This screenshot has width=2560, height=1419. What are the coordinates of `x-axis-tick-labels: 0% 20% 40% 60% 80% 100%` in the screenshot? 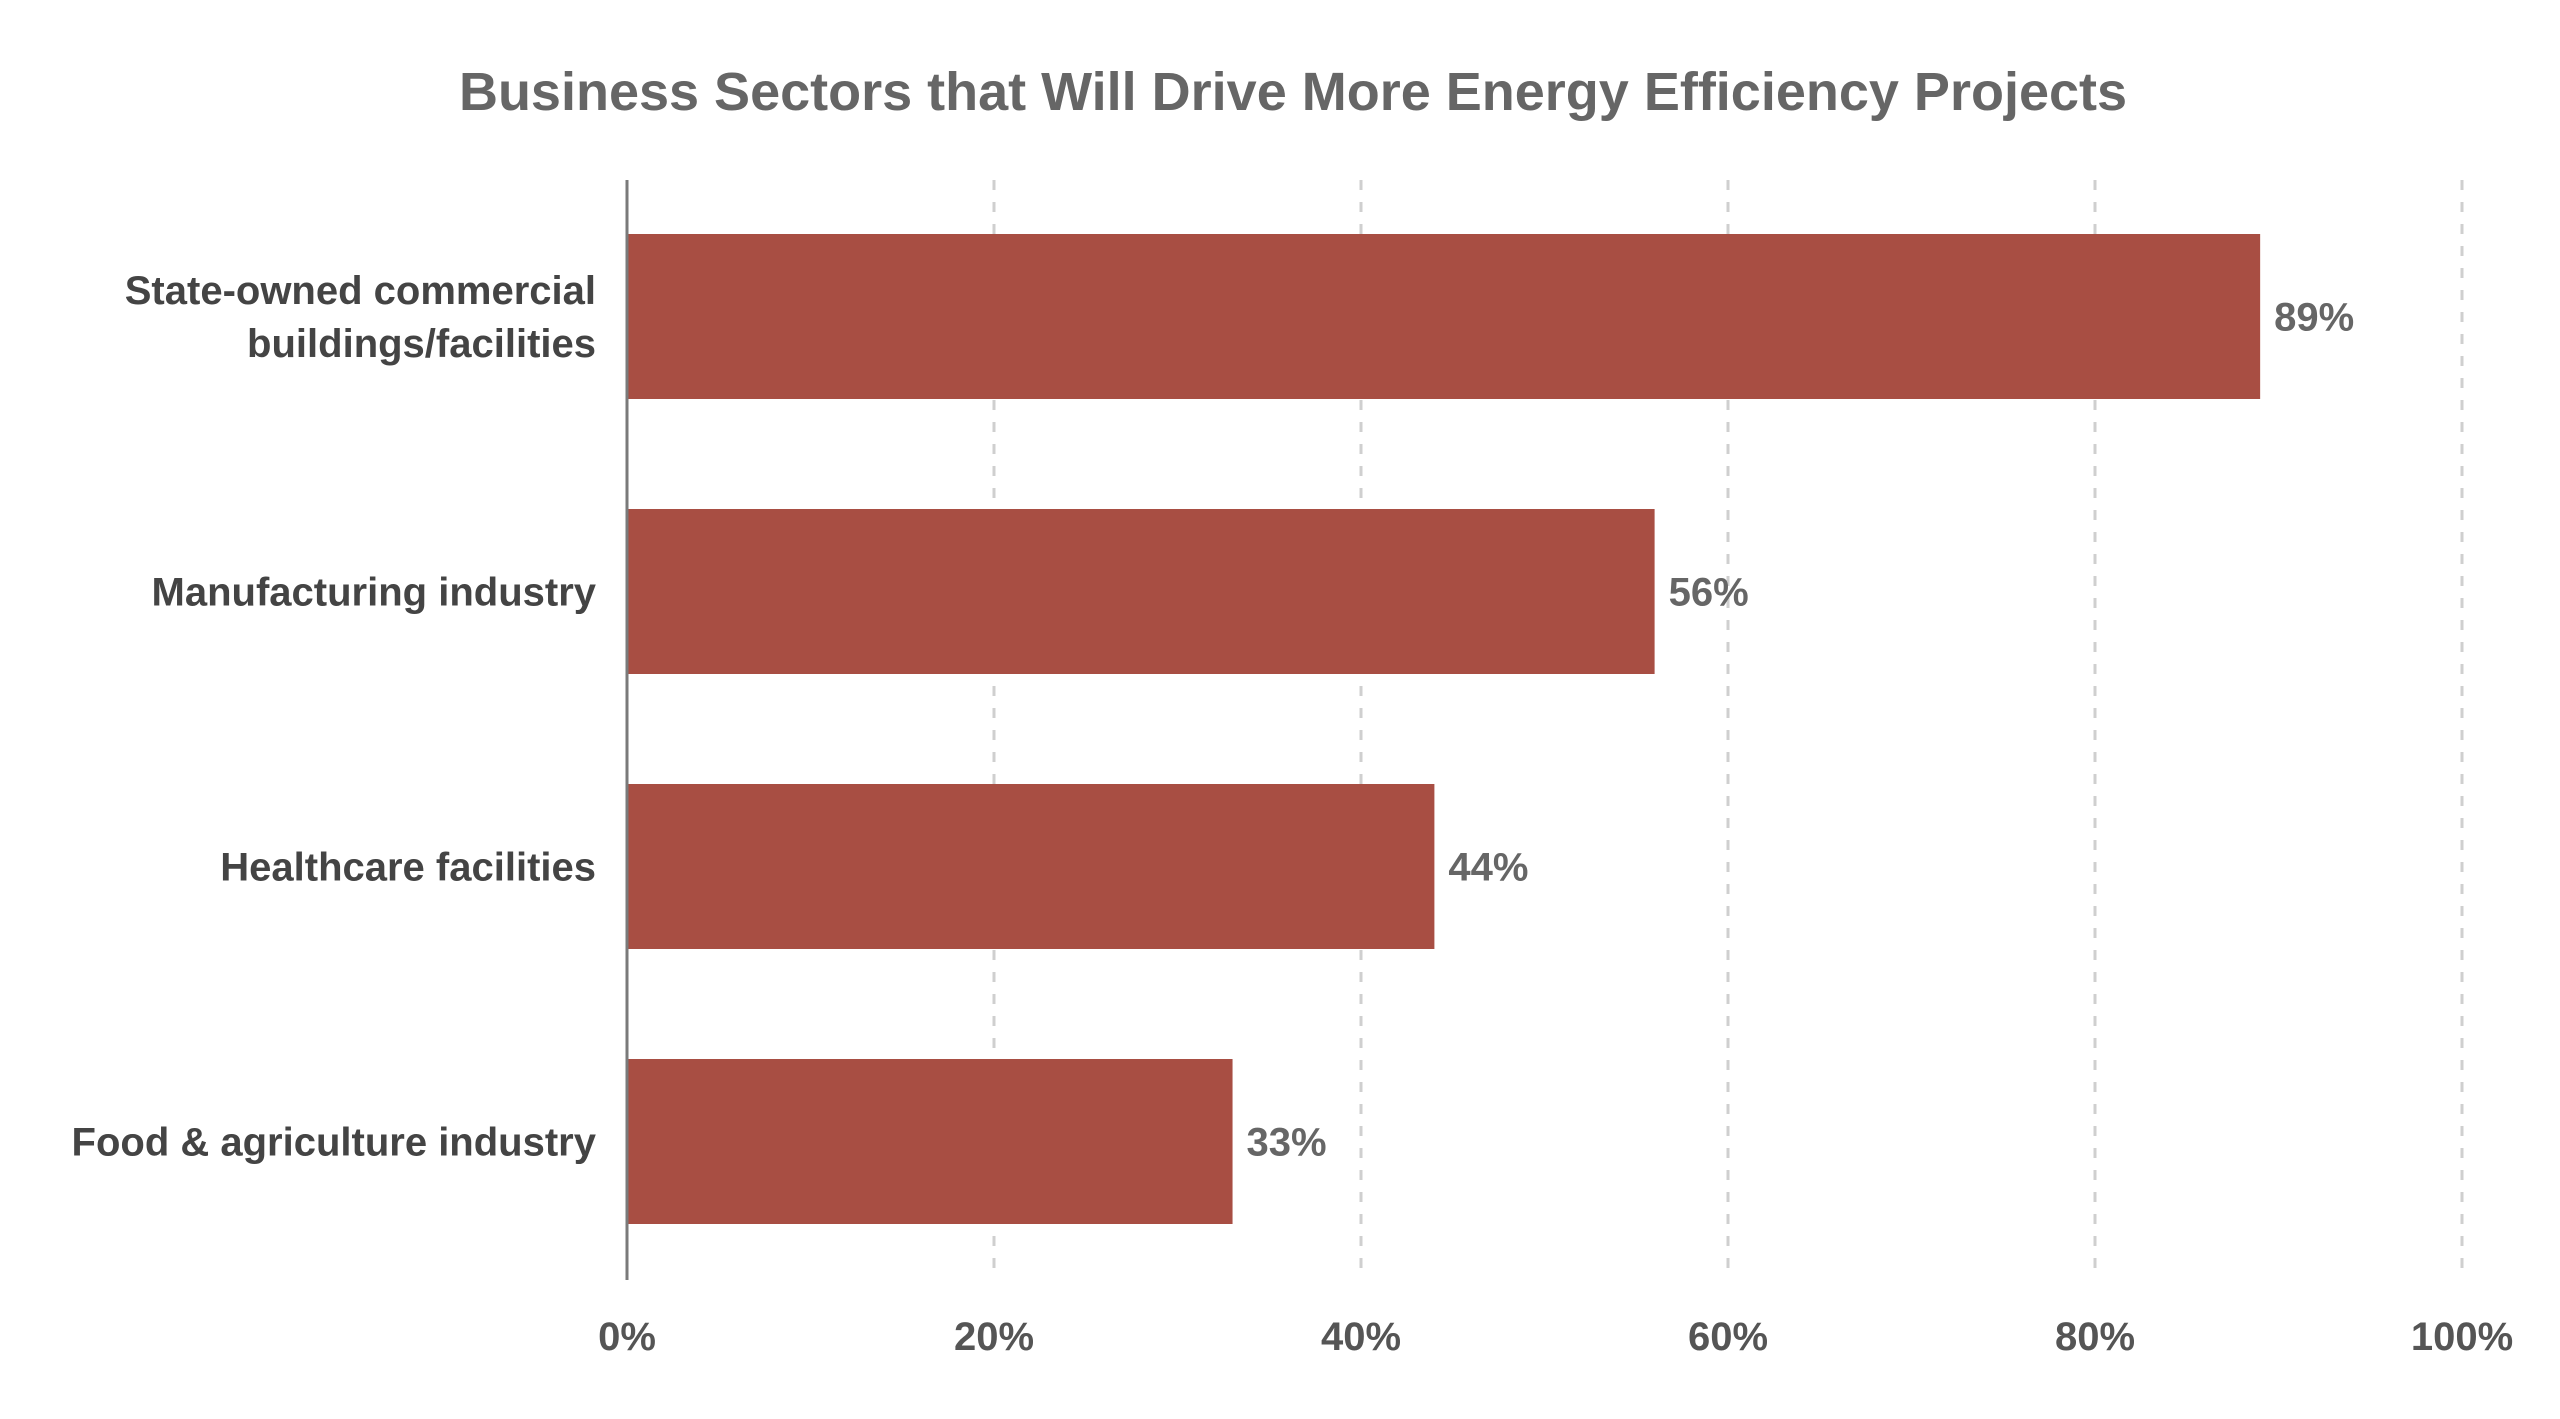 It's located at (1555, 1337).